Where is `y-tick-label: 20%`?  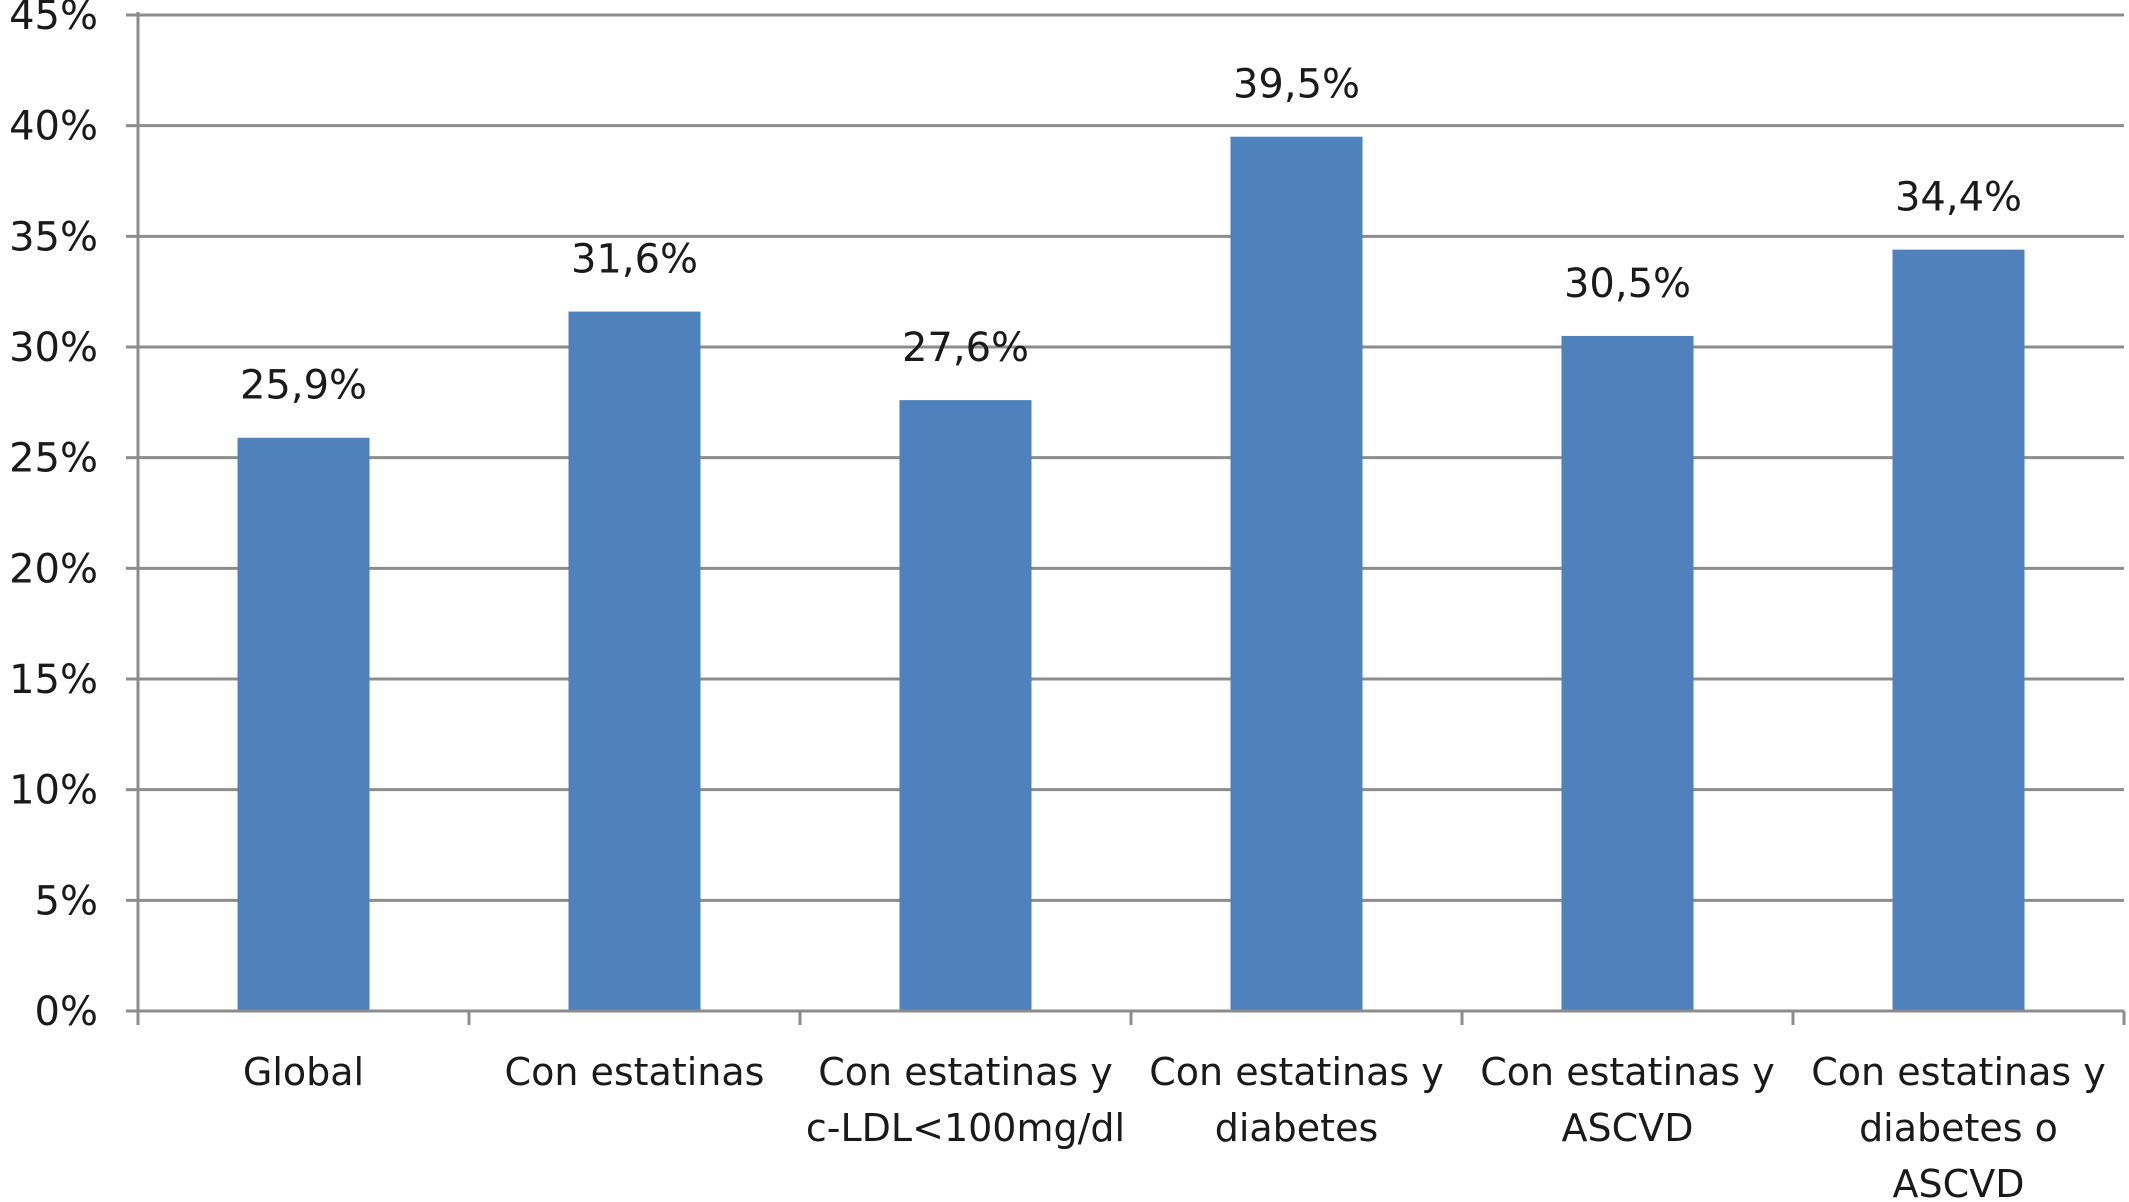 y-tick-label: 20% is located at coordinates (53, 569).